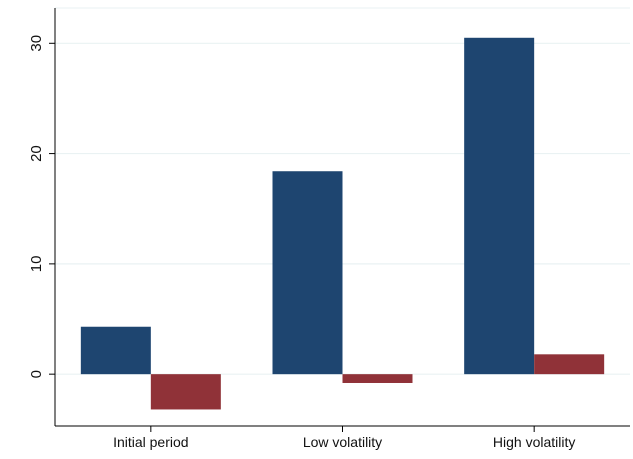 This screenshot has width=633, height=459. Describe the element at coordinates (36, 43) in the screenshot. I see `y-tick-label: 30` at that location.